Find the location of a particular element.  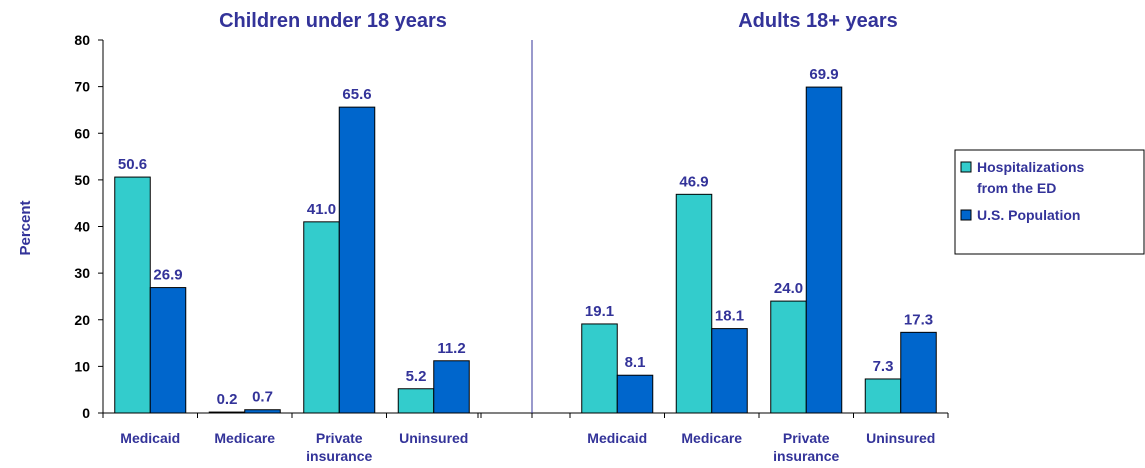

data-label-hospitalizations: 0.2 is located at coordinates (227, 399).